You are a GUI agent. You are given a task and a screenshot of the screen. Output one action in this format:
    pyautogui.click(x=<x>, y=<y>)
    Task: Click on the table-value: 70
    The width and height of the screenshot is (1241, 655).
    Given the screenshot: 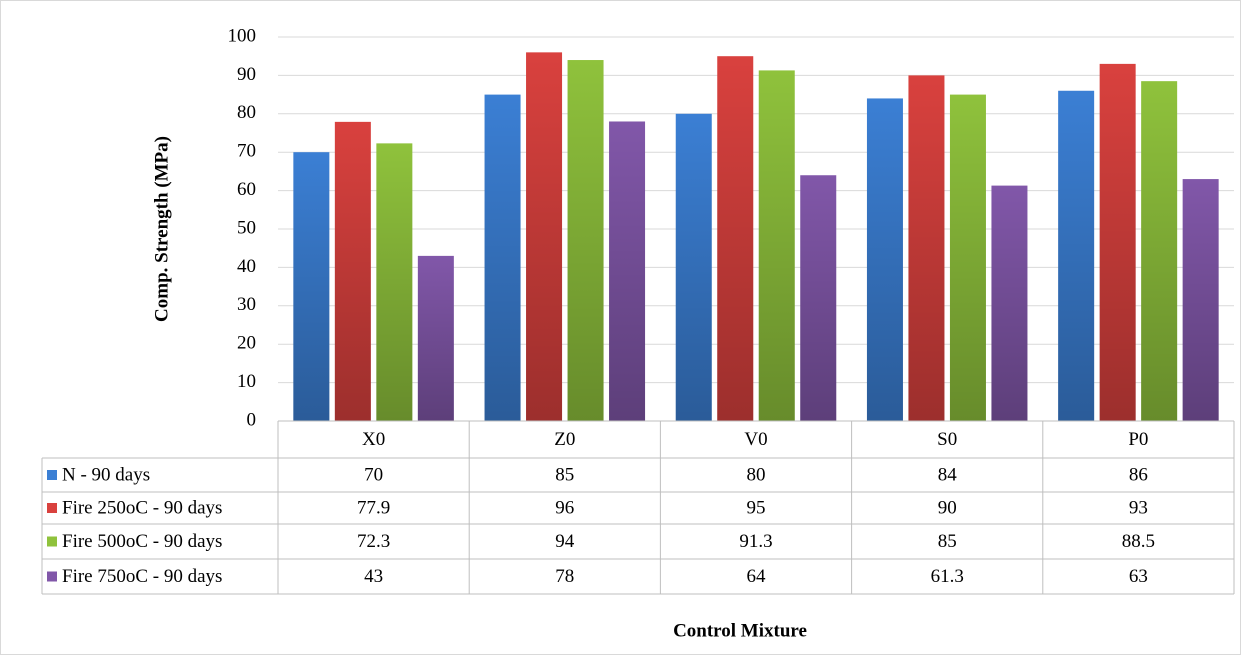 What is the action you would take?
    pyautogui.click(x=373, y=474)
    